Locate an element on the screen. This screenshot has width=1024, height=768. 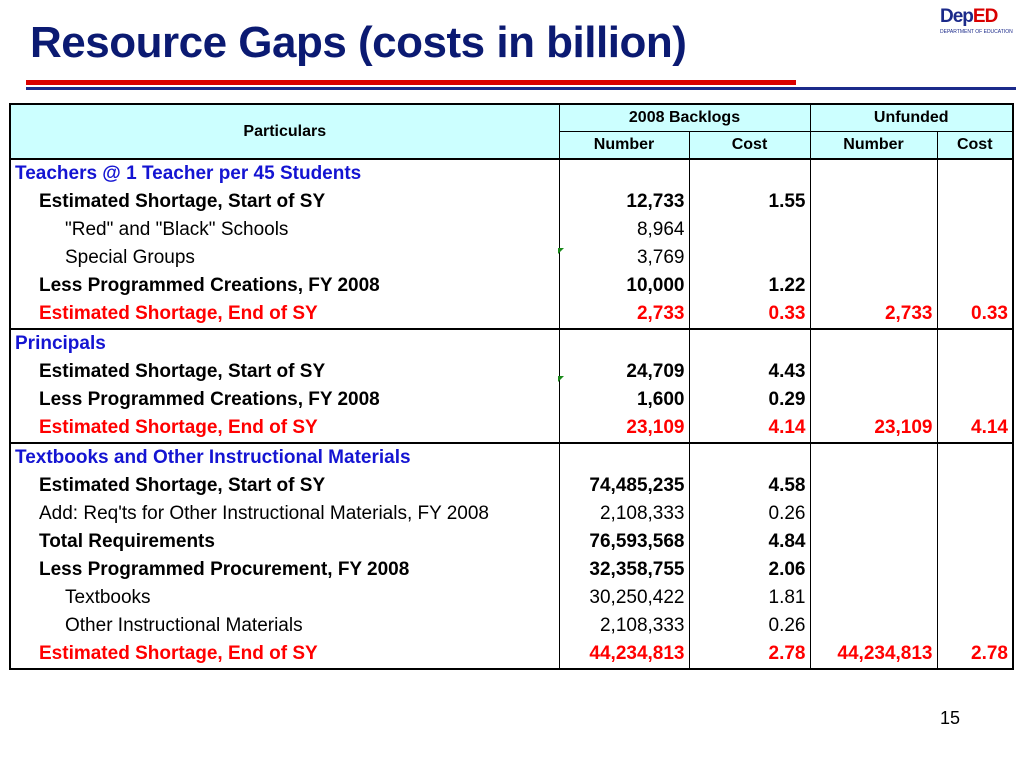
backlog-cost-cell: 0.29 is located at coordinates (749, 400).